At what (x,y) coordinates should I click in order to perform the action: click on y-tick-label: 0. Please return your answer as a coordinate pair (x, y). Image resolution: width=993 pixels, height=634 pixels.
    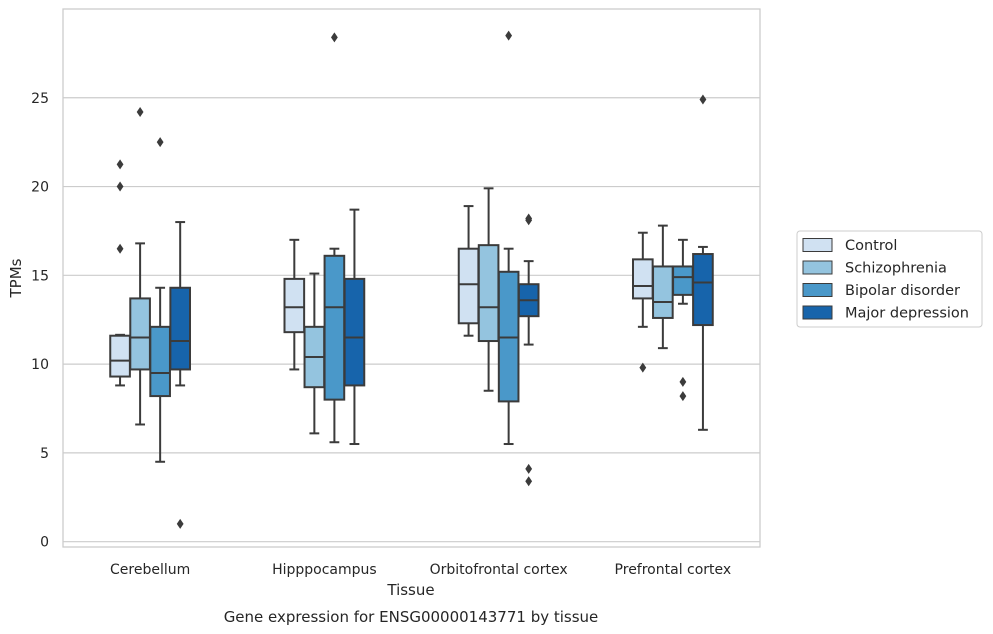
    Looking at the image, I should click on (44, 543).